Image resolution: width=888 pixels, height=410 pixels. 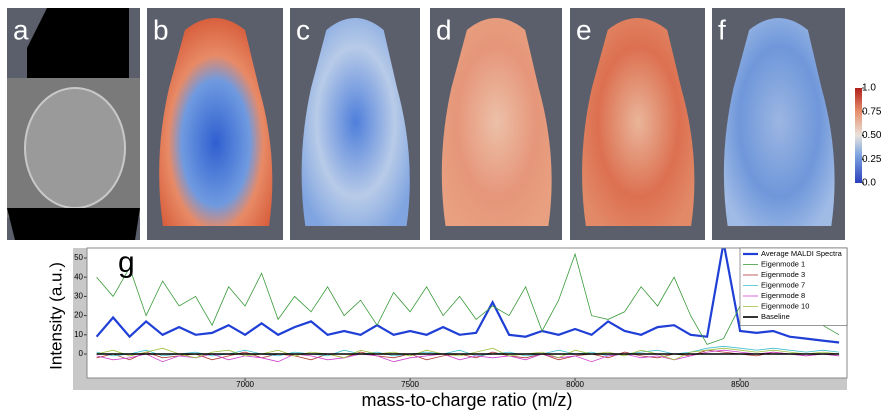 What do you see at coordinates (78, 276) in the screenshot?
I see `y-tick-label: 40` at bounding box center [78, 276].